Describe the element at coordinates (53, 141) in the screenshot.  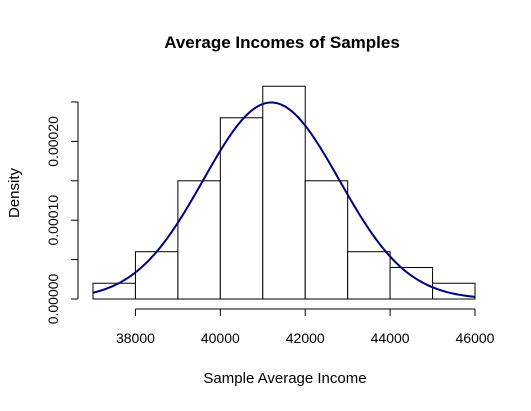
I see `y-tick-label-4: 0.00020` at that location.